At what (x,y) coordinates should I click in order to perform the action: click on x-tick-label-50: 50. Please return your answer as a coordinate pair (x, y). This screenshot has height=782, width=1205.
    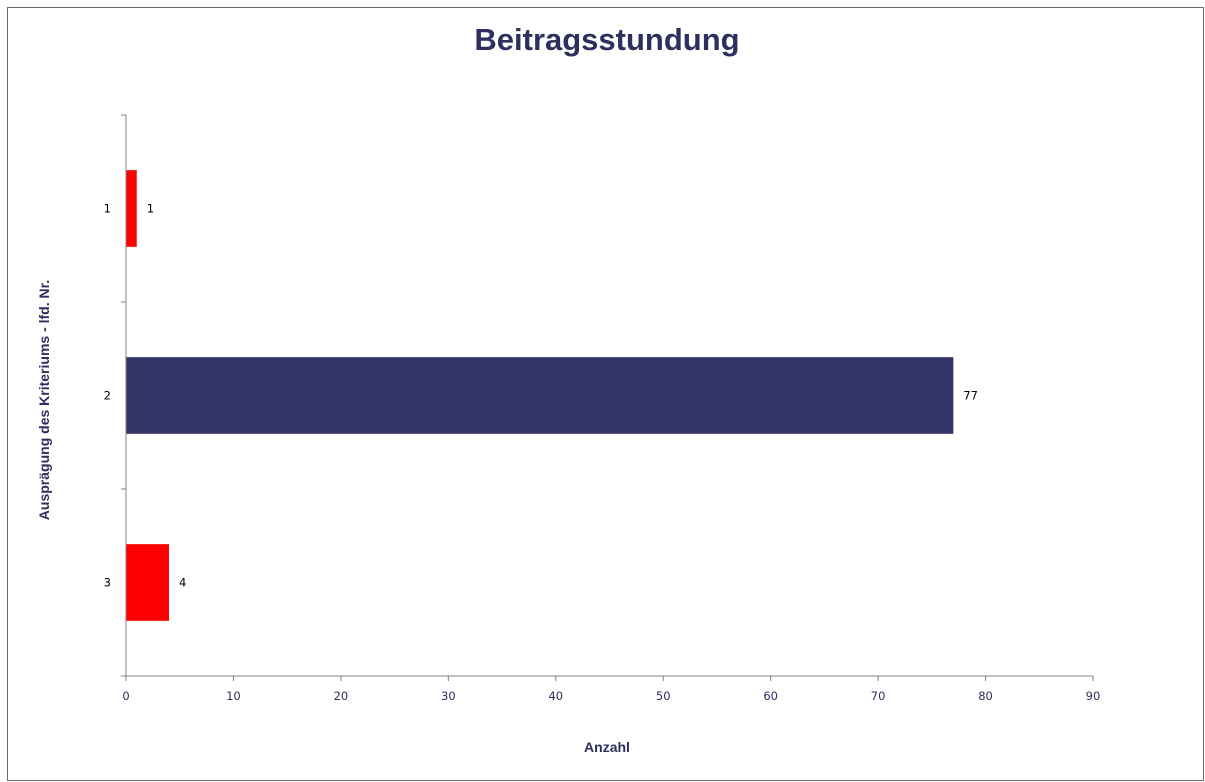
    Looking at the image, I should click on (663, 696).